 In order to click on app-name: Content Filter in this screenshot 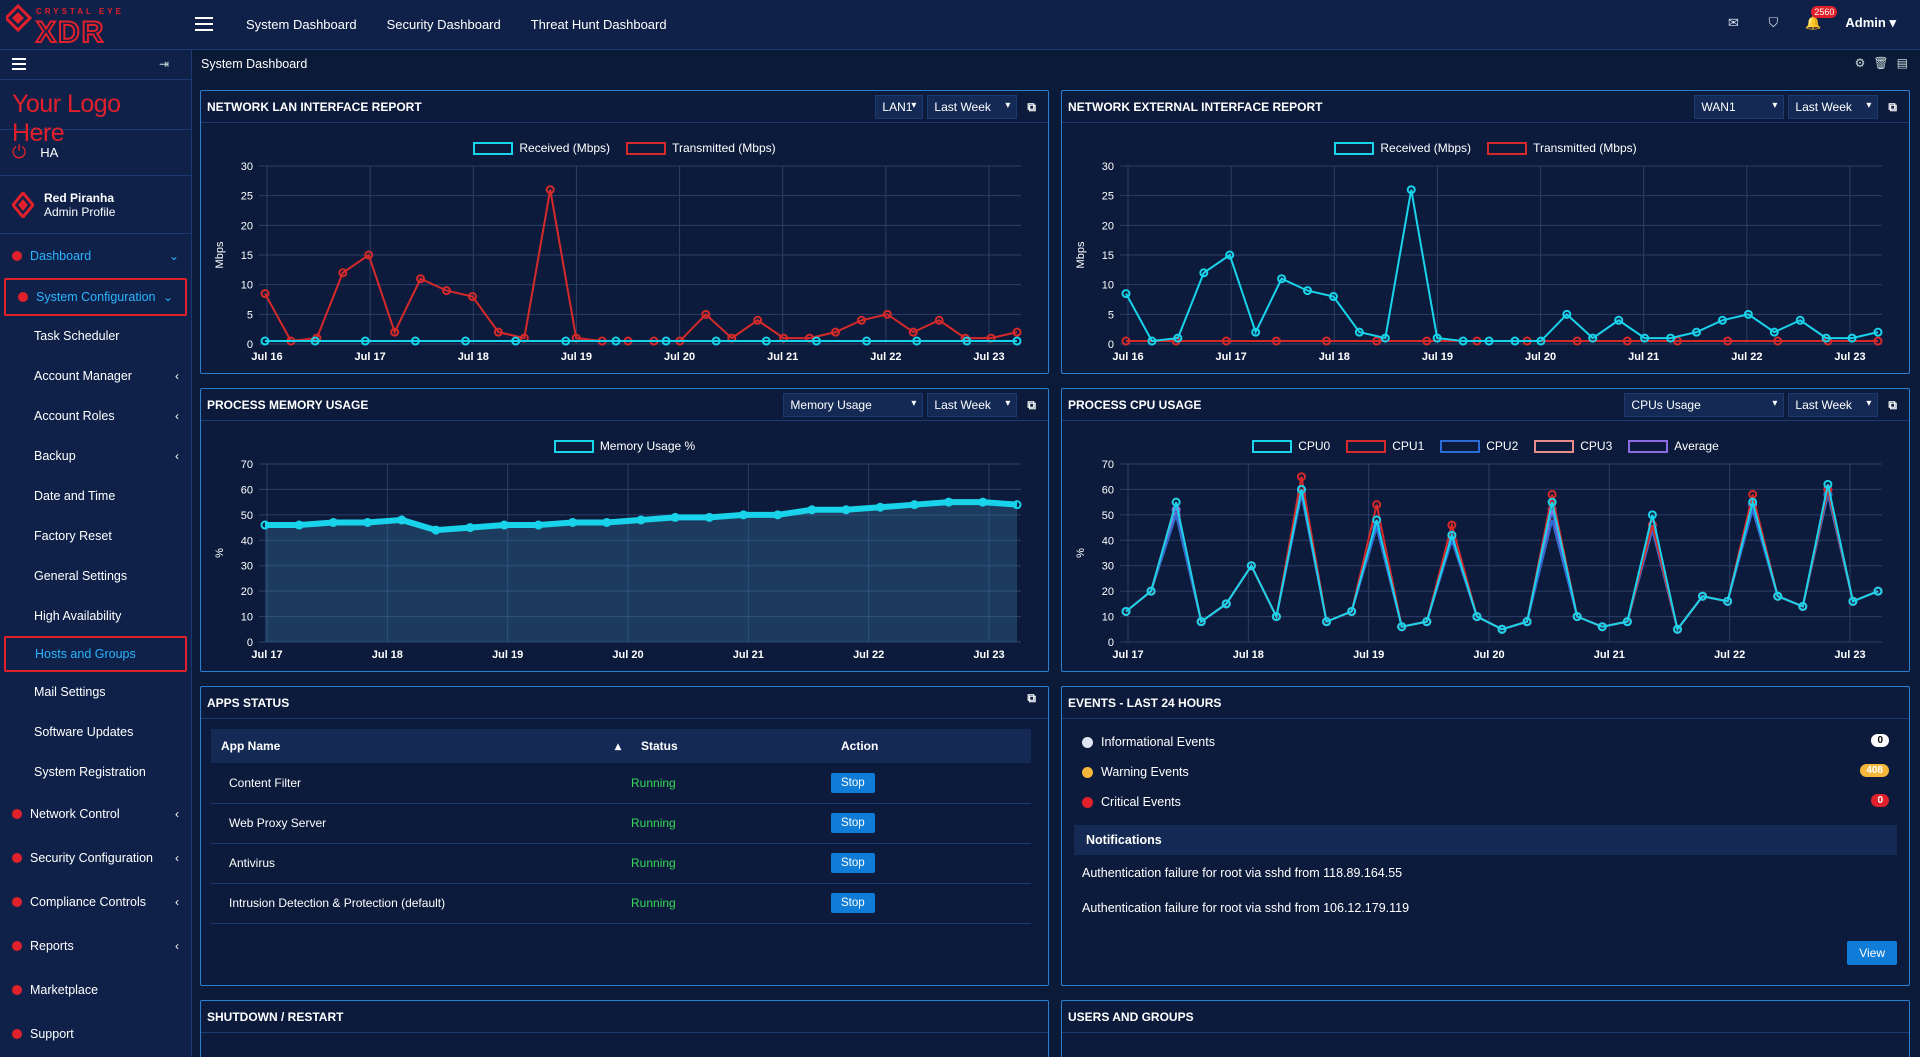, I will do `click(421, 783)`.